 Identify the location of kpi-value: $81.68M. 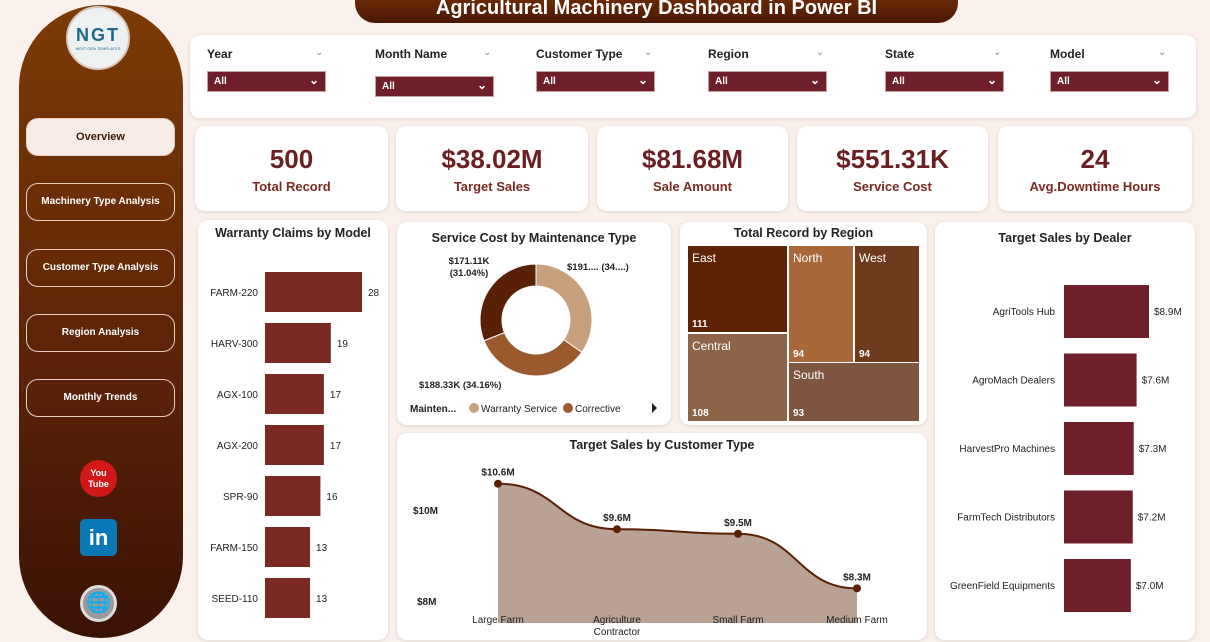
(692, 159).